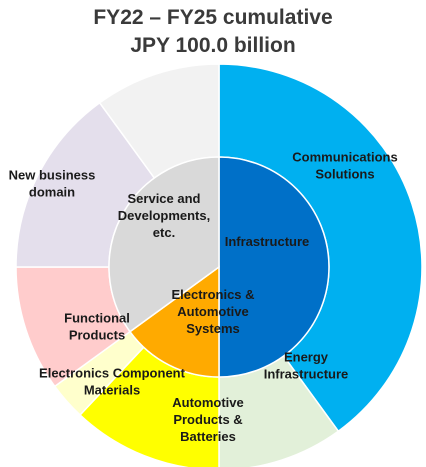 This screenshot has height=467, width=426. What do you see at coordinates (344, 166) in the screenshot?
I see `outer-label-communications-solutions: Communications Solutions` at bounding box center [344, 166].